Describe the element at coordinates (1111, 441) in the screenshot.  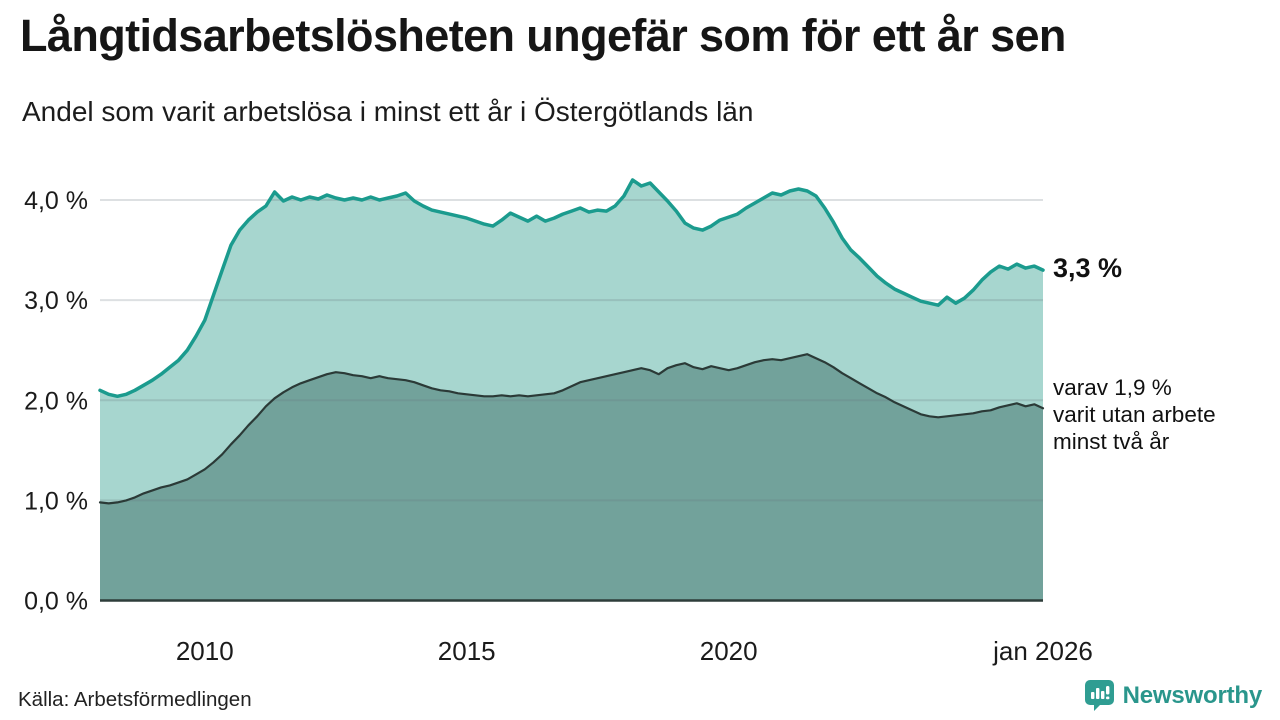
I see `annotation-line: minst två år` at that location.